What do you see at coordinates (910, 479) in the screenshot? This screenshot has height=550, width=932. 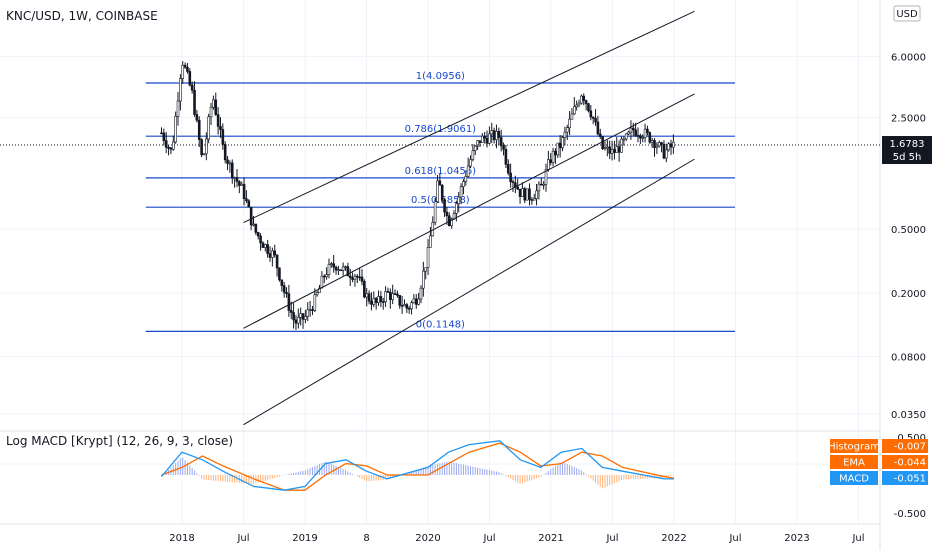 I see `macd-legend-value: -0.051` at bounding box center [910, 479].